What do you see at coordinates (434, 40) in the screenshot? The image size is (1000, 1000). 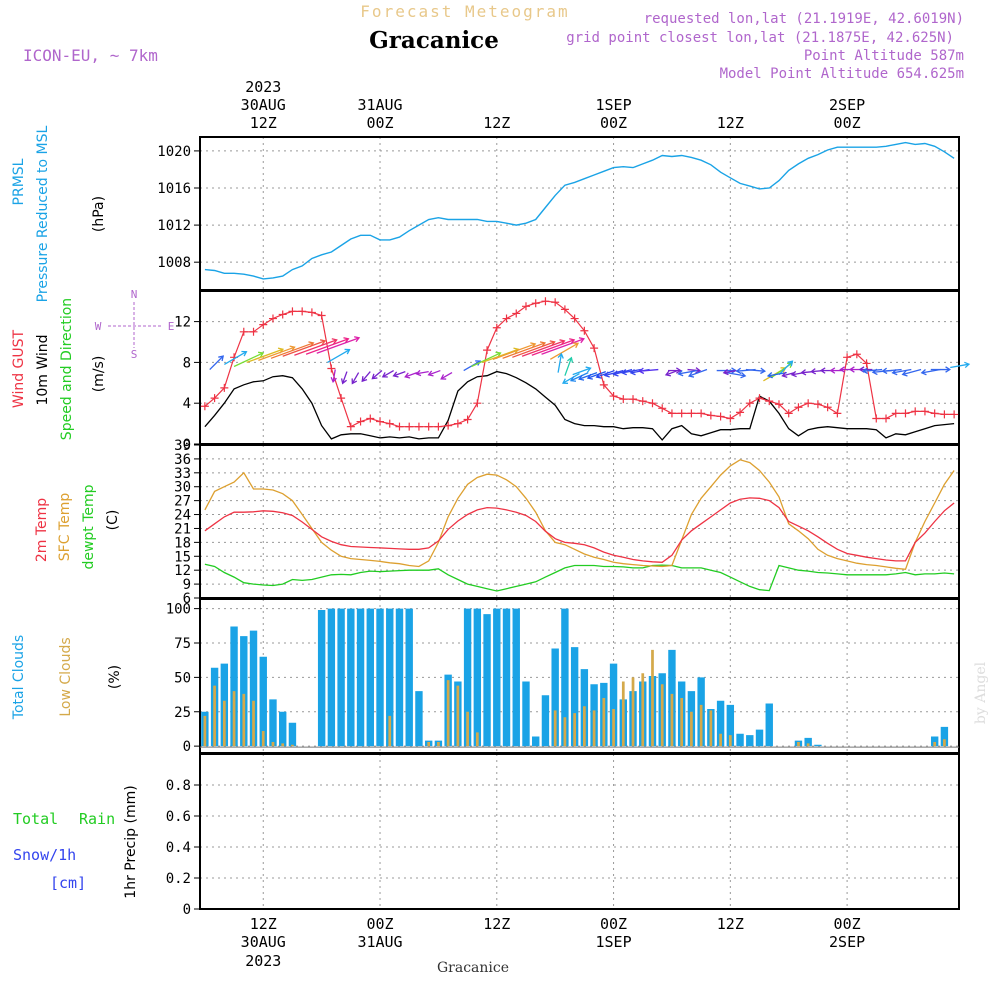 I see `location-title: Gracanice` at bounding box center [434, 40].